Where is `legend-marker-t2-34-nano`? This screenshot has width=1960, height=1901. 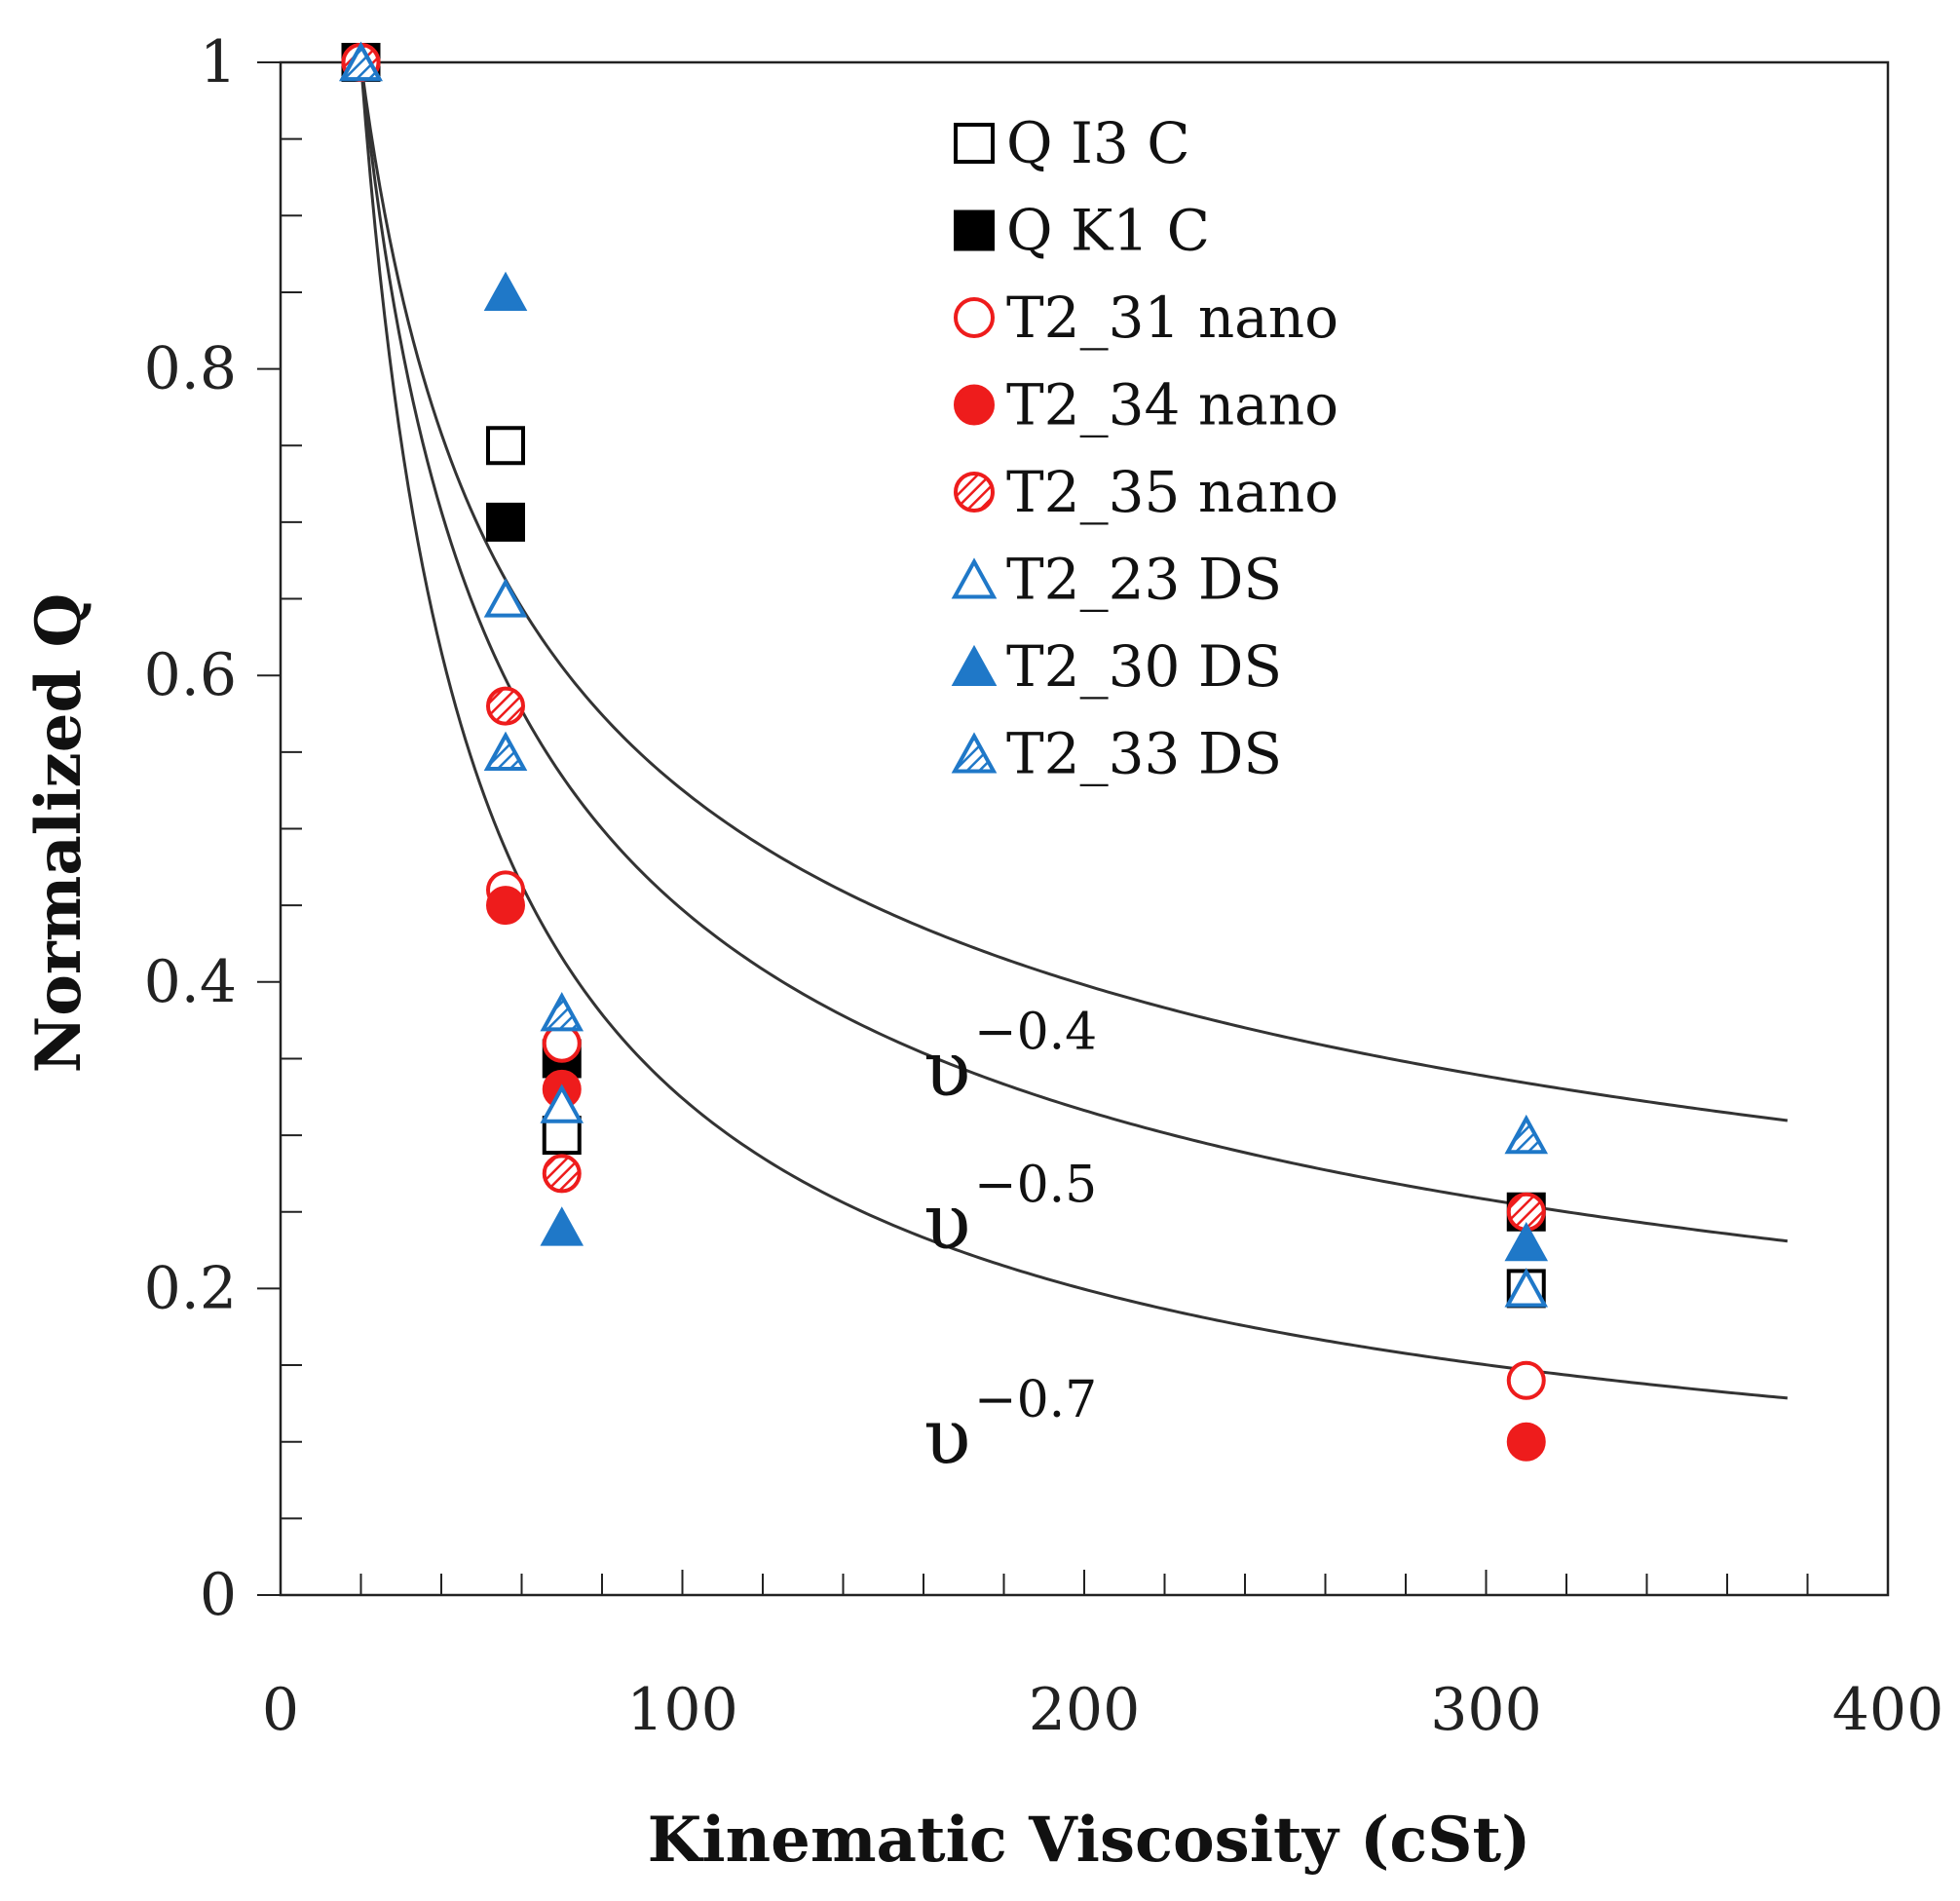
legend-marker-t2-34-nano is located at coordinates (974, 405).